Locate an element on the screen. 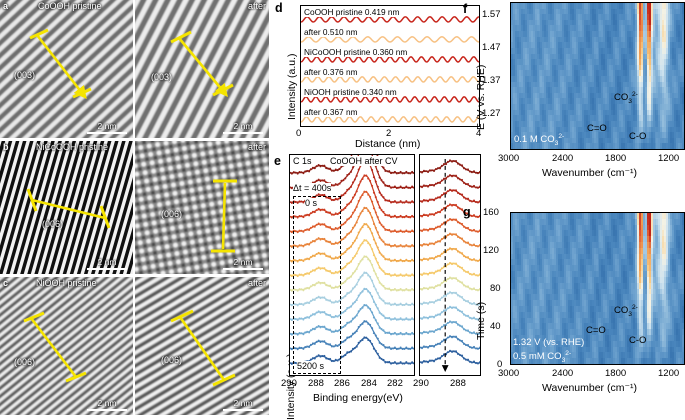 The height and width of the screenshot is (420, 685). panel-d-row-label: after 0.510 nm is located at coordinates (331, 32).